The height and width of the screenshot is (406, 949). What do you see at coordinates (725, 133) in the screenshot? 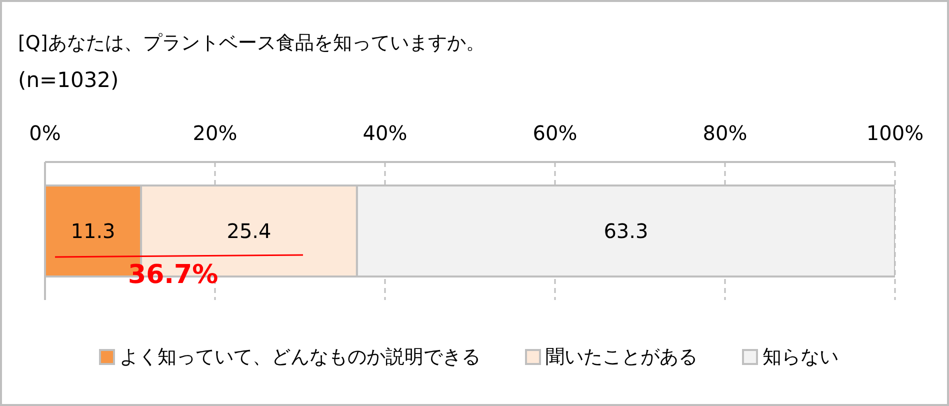
I see `x-tick-label: 80%` at bounding box center [725, 133].